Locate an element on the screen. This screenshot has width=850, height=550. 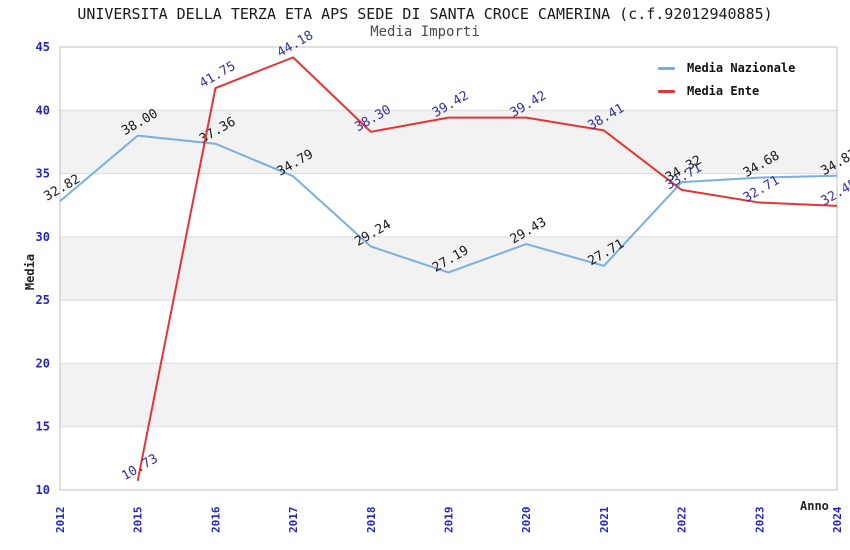
legend-label: Media Ente is located at coordinates (723, 91).